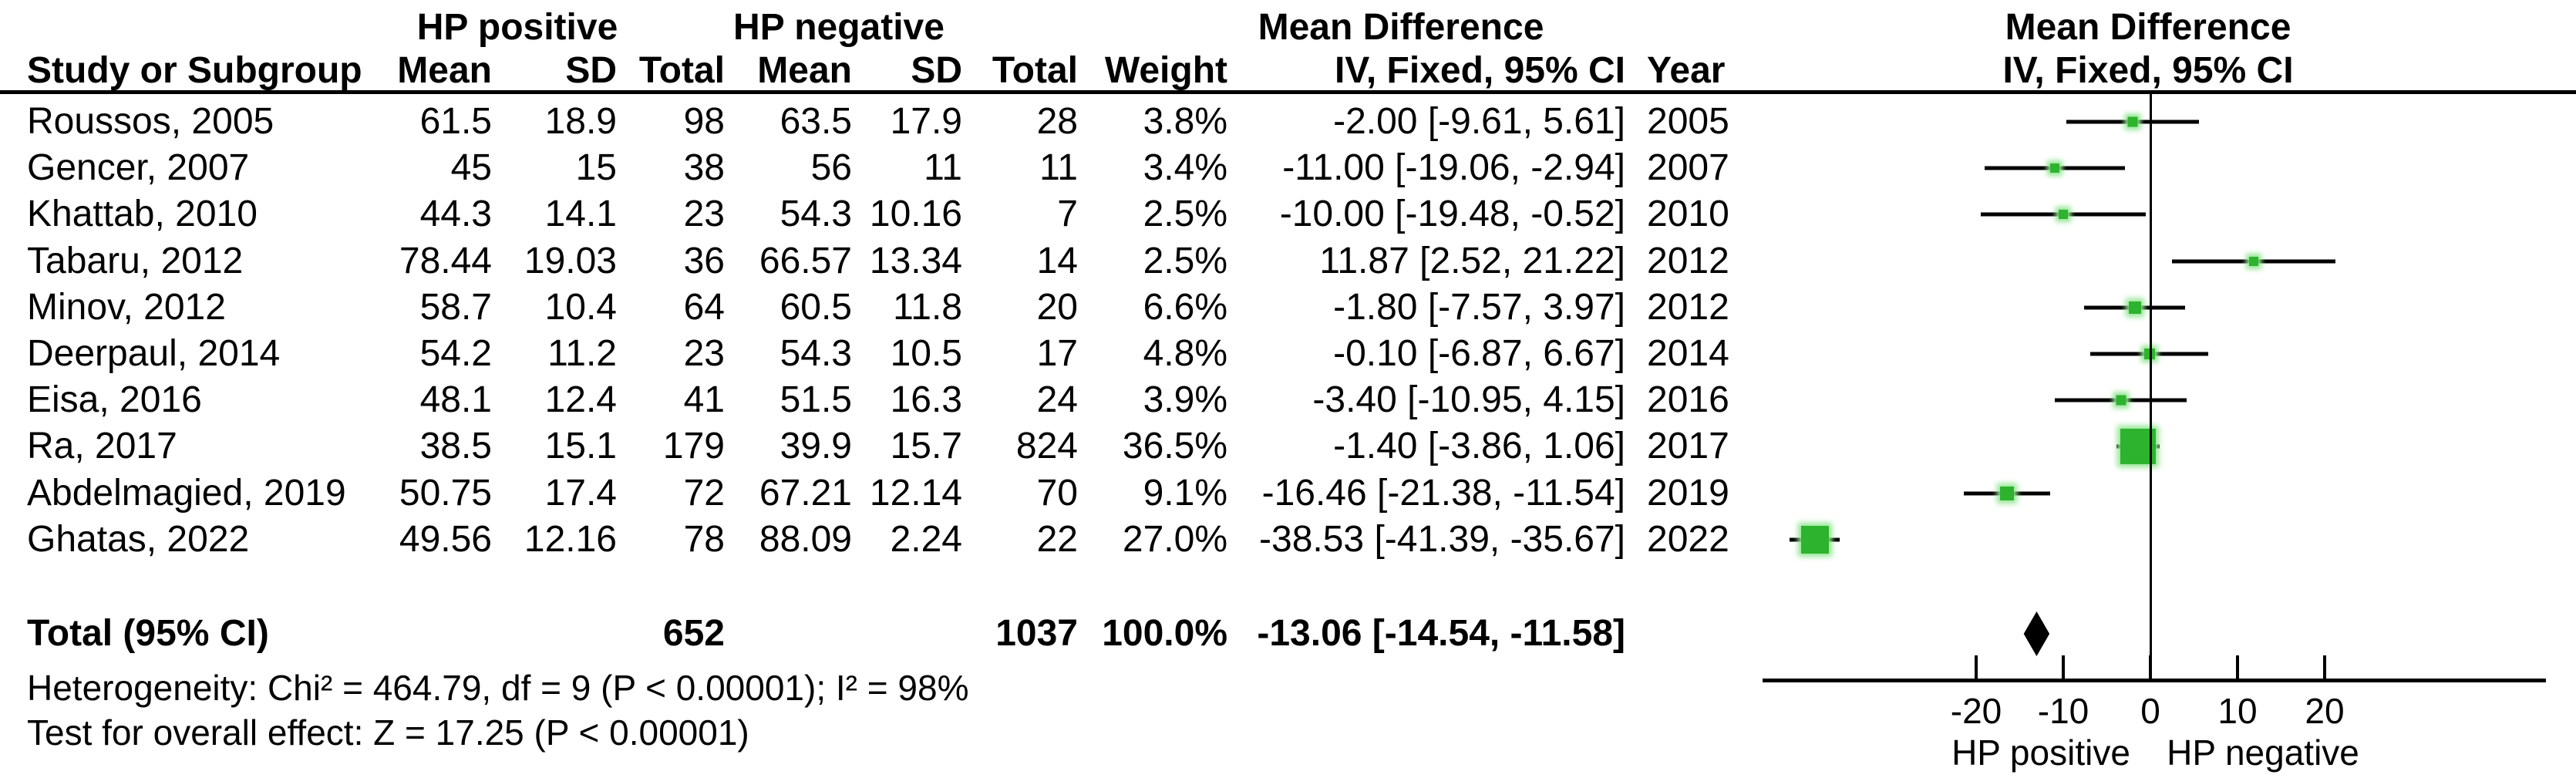 This screenshot has width=2576, height=778. What do you see at coordinates (2063, 711) in the screenshot?
I see `axis-tick-label: -10` at bounding box center [2063, 711].